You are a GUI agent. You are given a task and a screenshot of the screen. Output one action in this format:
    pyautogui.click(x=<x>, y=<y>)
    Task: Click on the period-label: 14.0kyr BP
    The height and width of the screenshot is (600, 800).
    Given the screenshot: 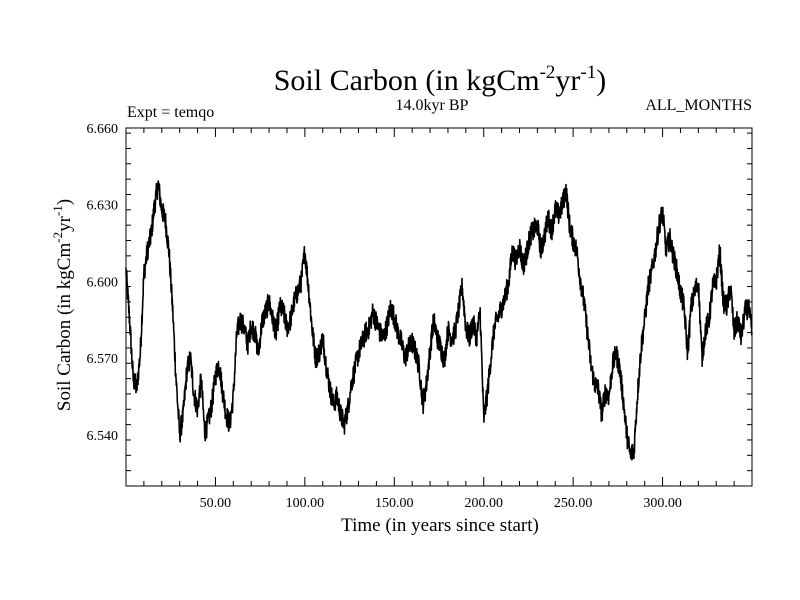 What is the action you would take?
    pyautogui.click(x=432, y=105)
    